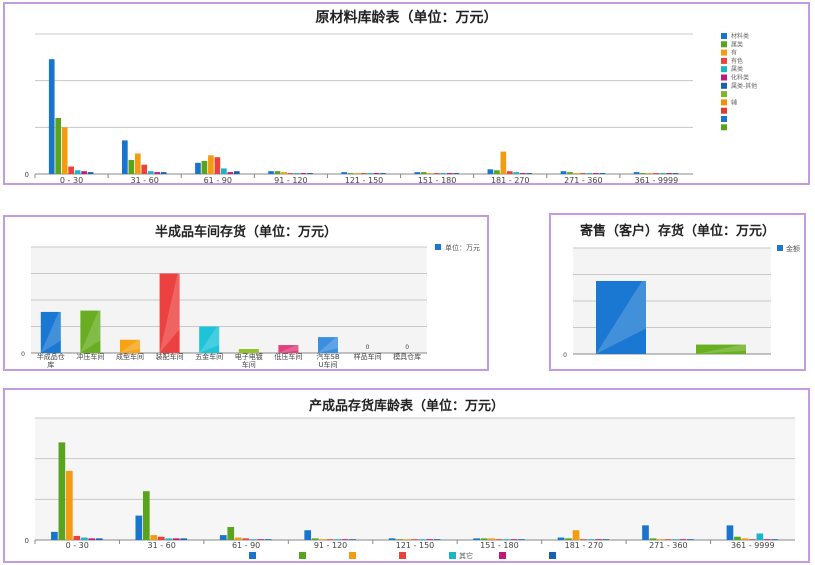  Describe the element at coordinates (330, 545) in the screenshot. I see `x-tick-label: 91 - 120` at that location.